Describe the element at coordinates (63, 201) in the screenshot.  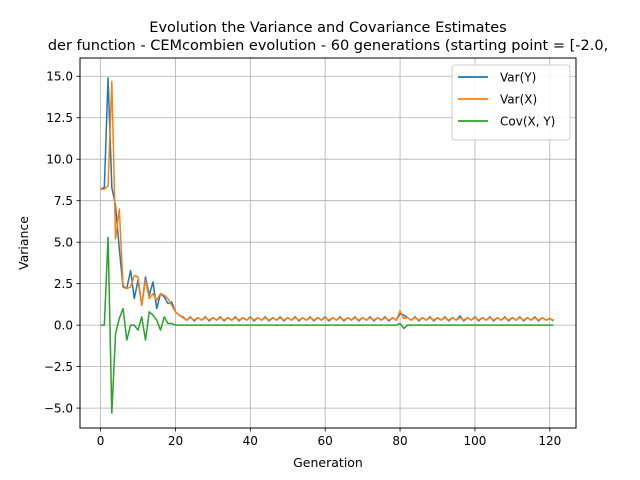
I see `y-tick-label: 7.5` at that location.